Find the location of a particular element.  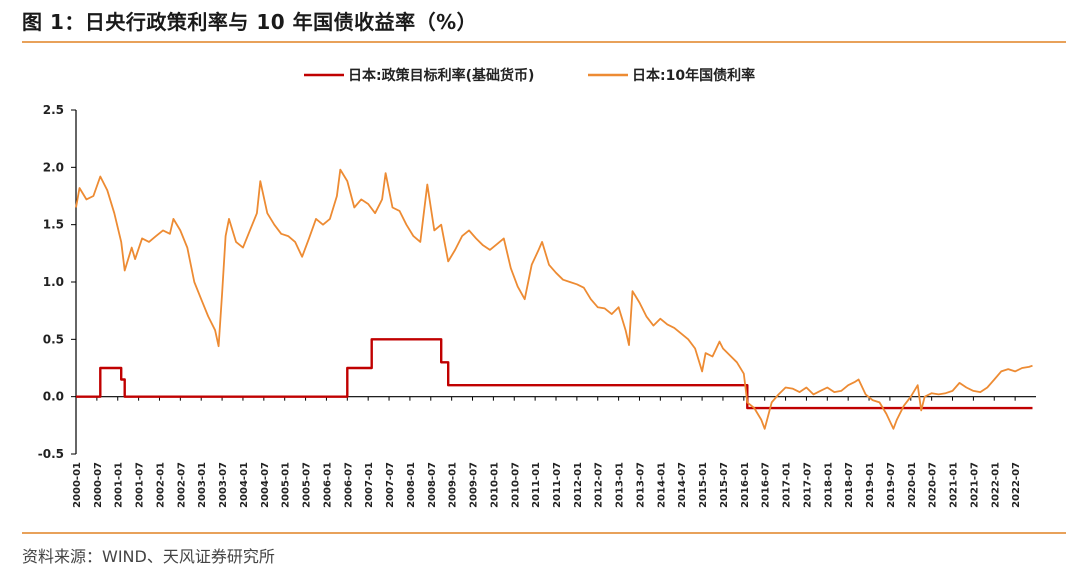

x-tick-label: 2016-07 is located at coordinates (766, 485).